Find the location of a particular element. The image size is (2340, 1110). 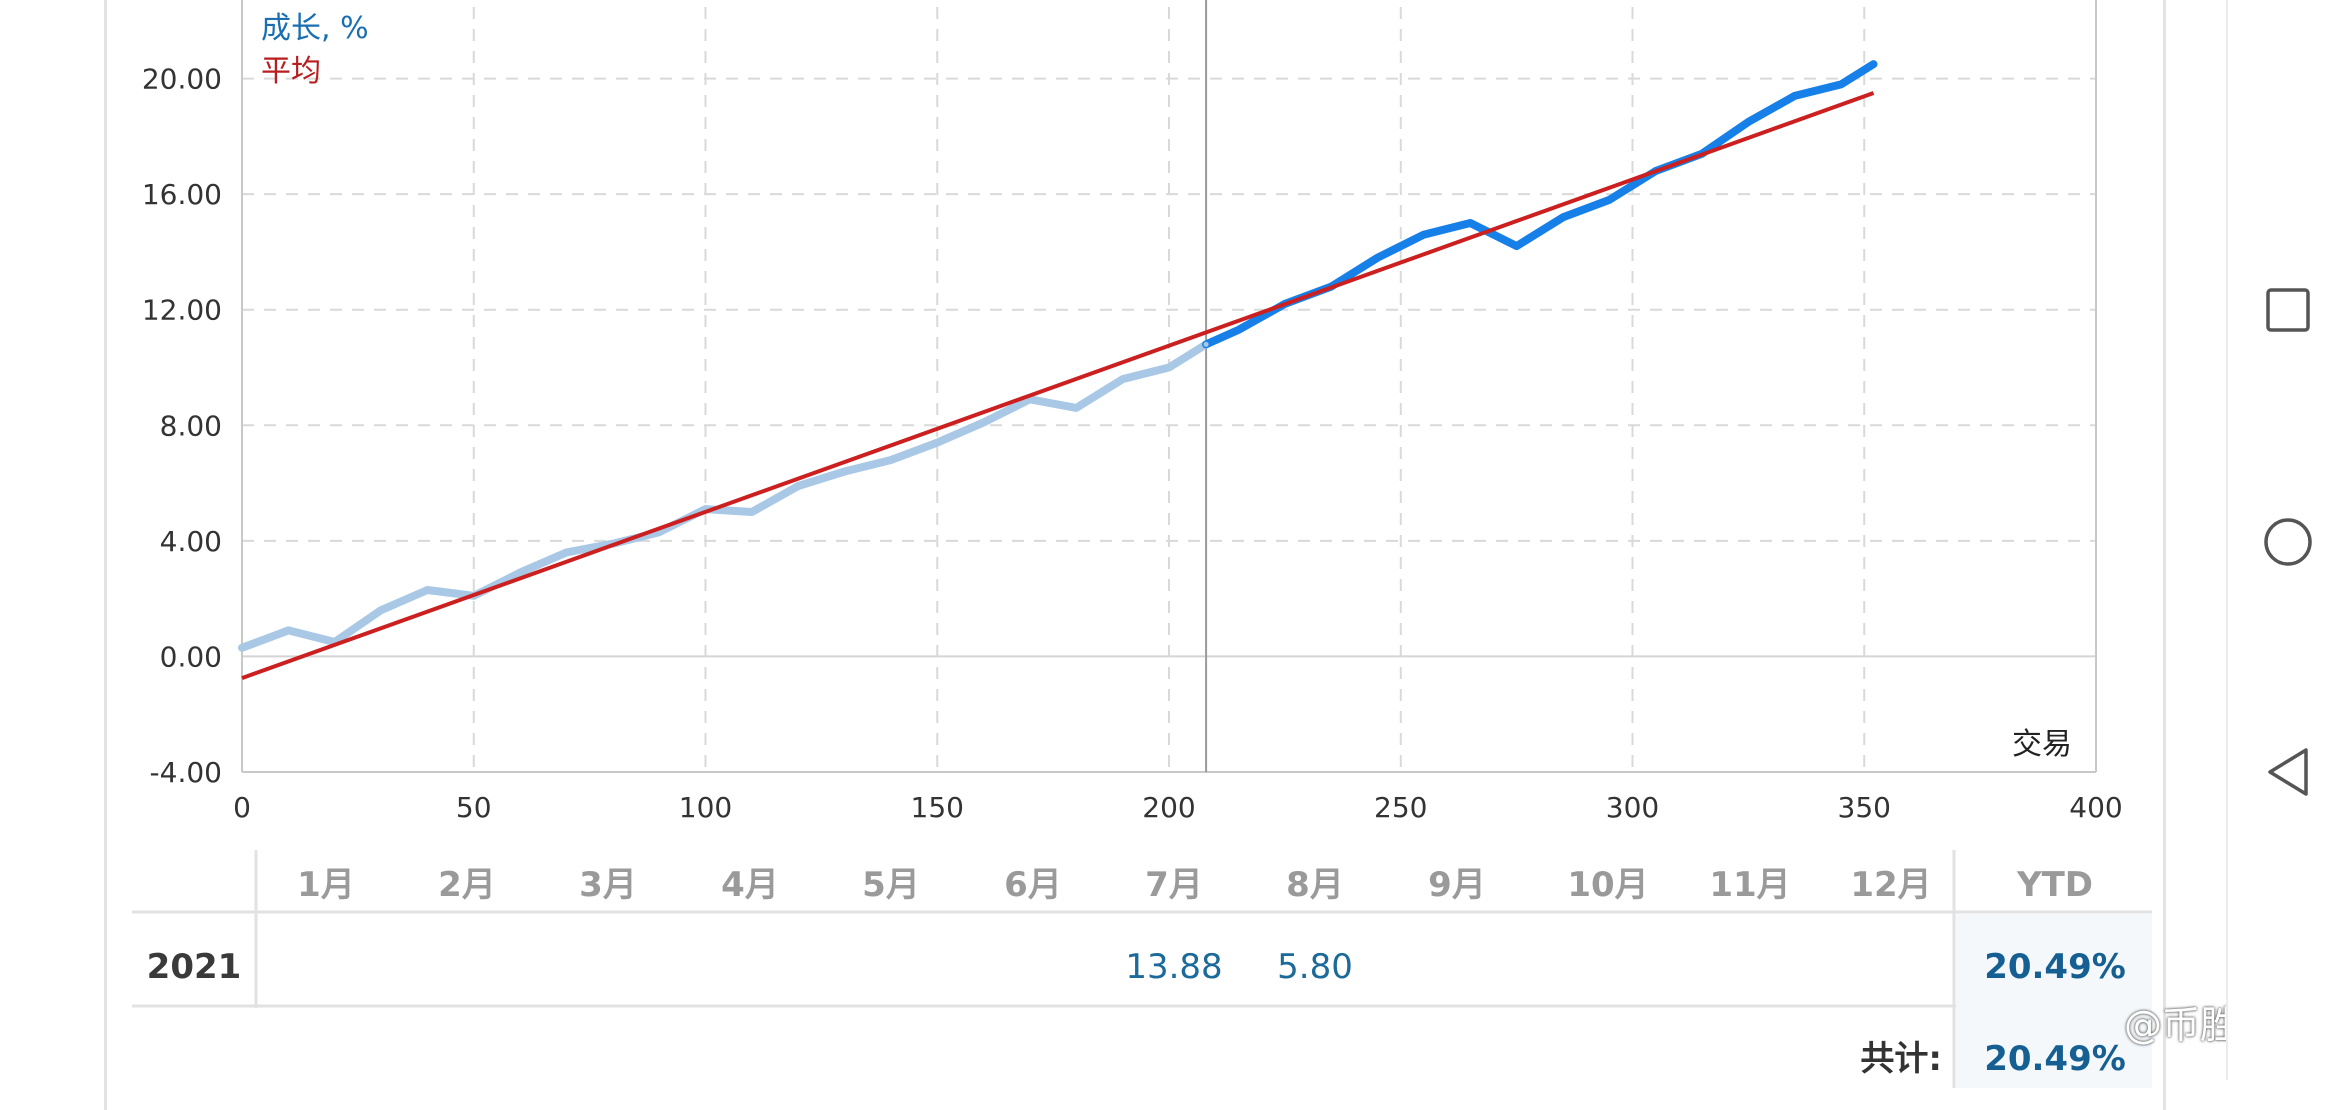

x-tick-label: 150 is located at coordinates (937, 807).